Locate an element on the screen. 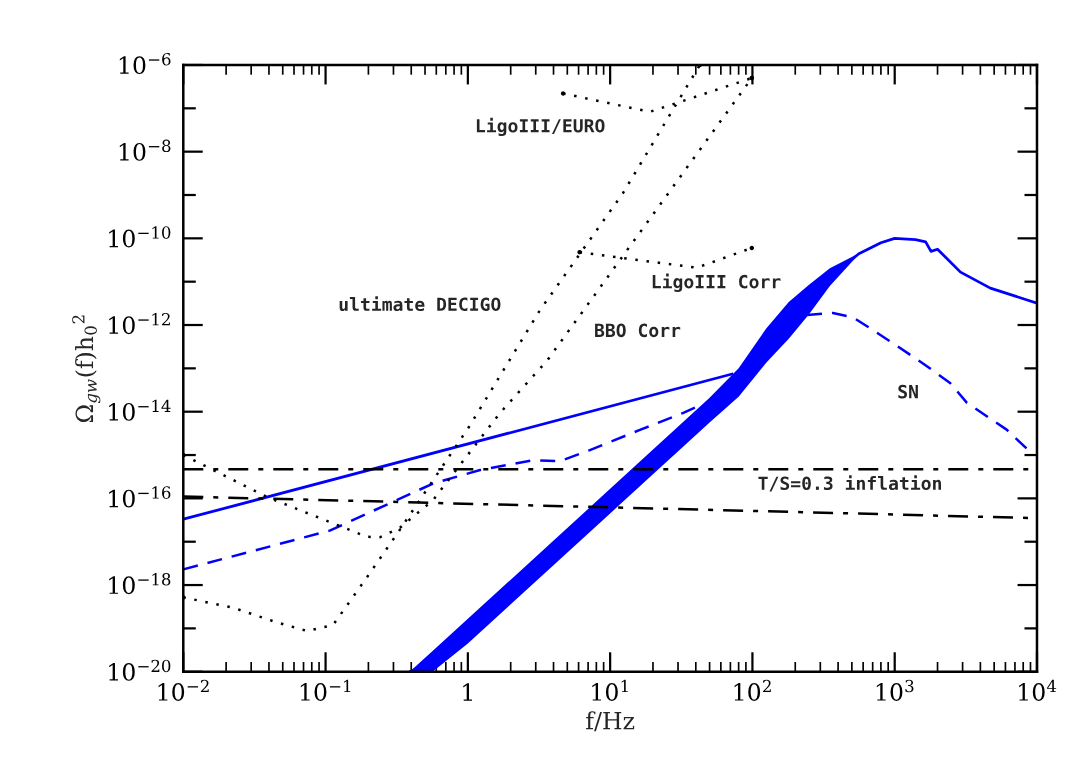 This screenshot has width=1082, height=769. y-tick-label: 10$^{−18}$ is located at coordinates (140, 584).